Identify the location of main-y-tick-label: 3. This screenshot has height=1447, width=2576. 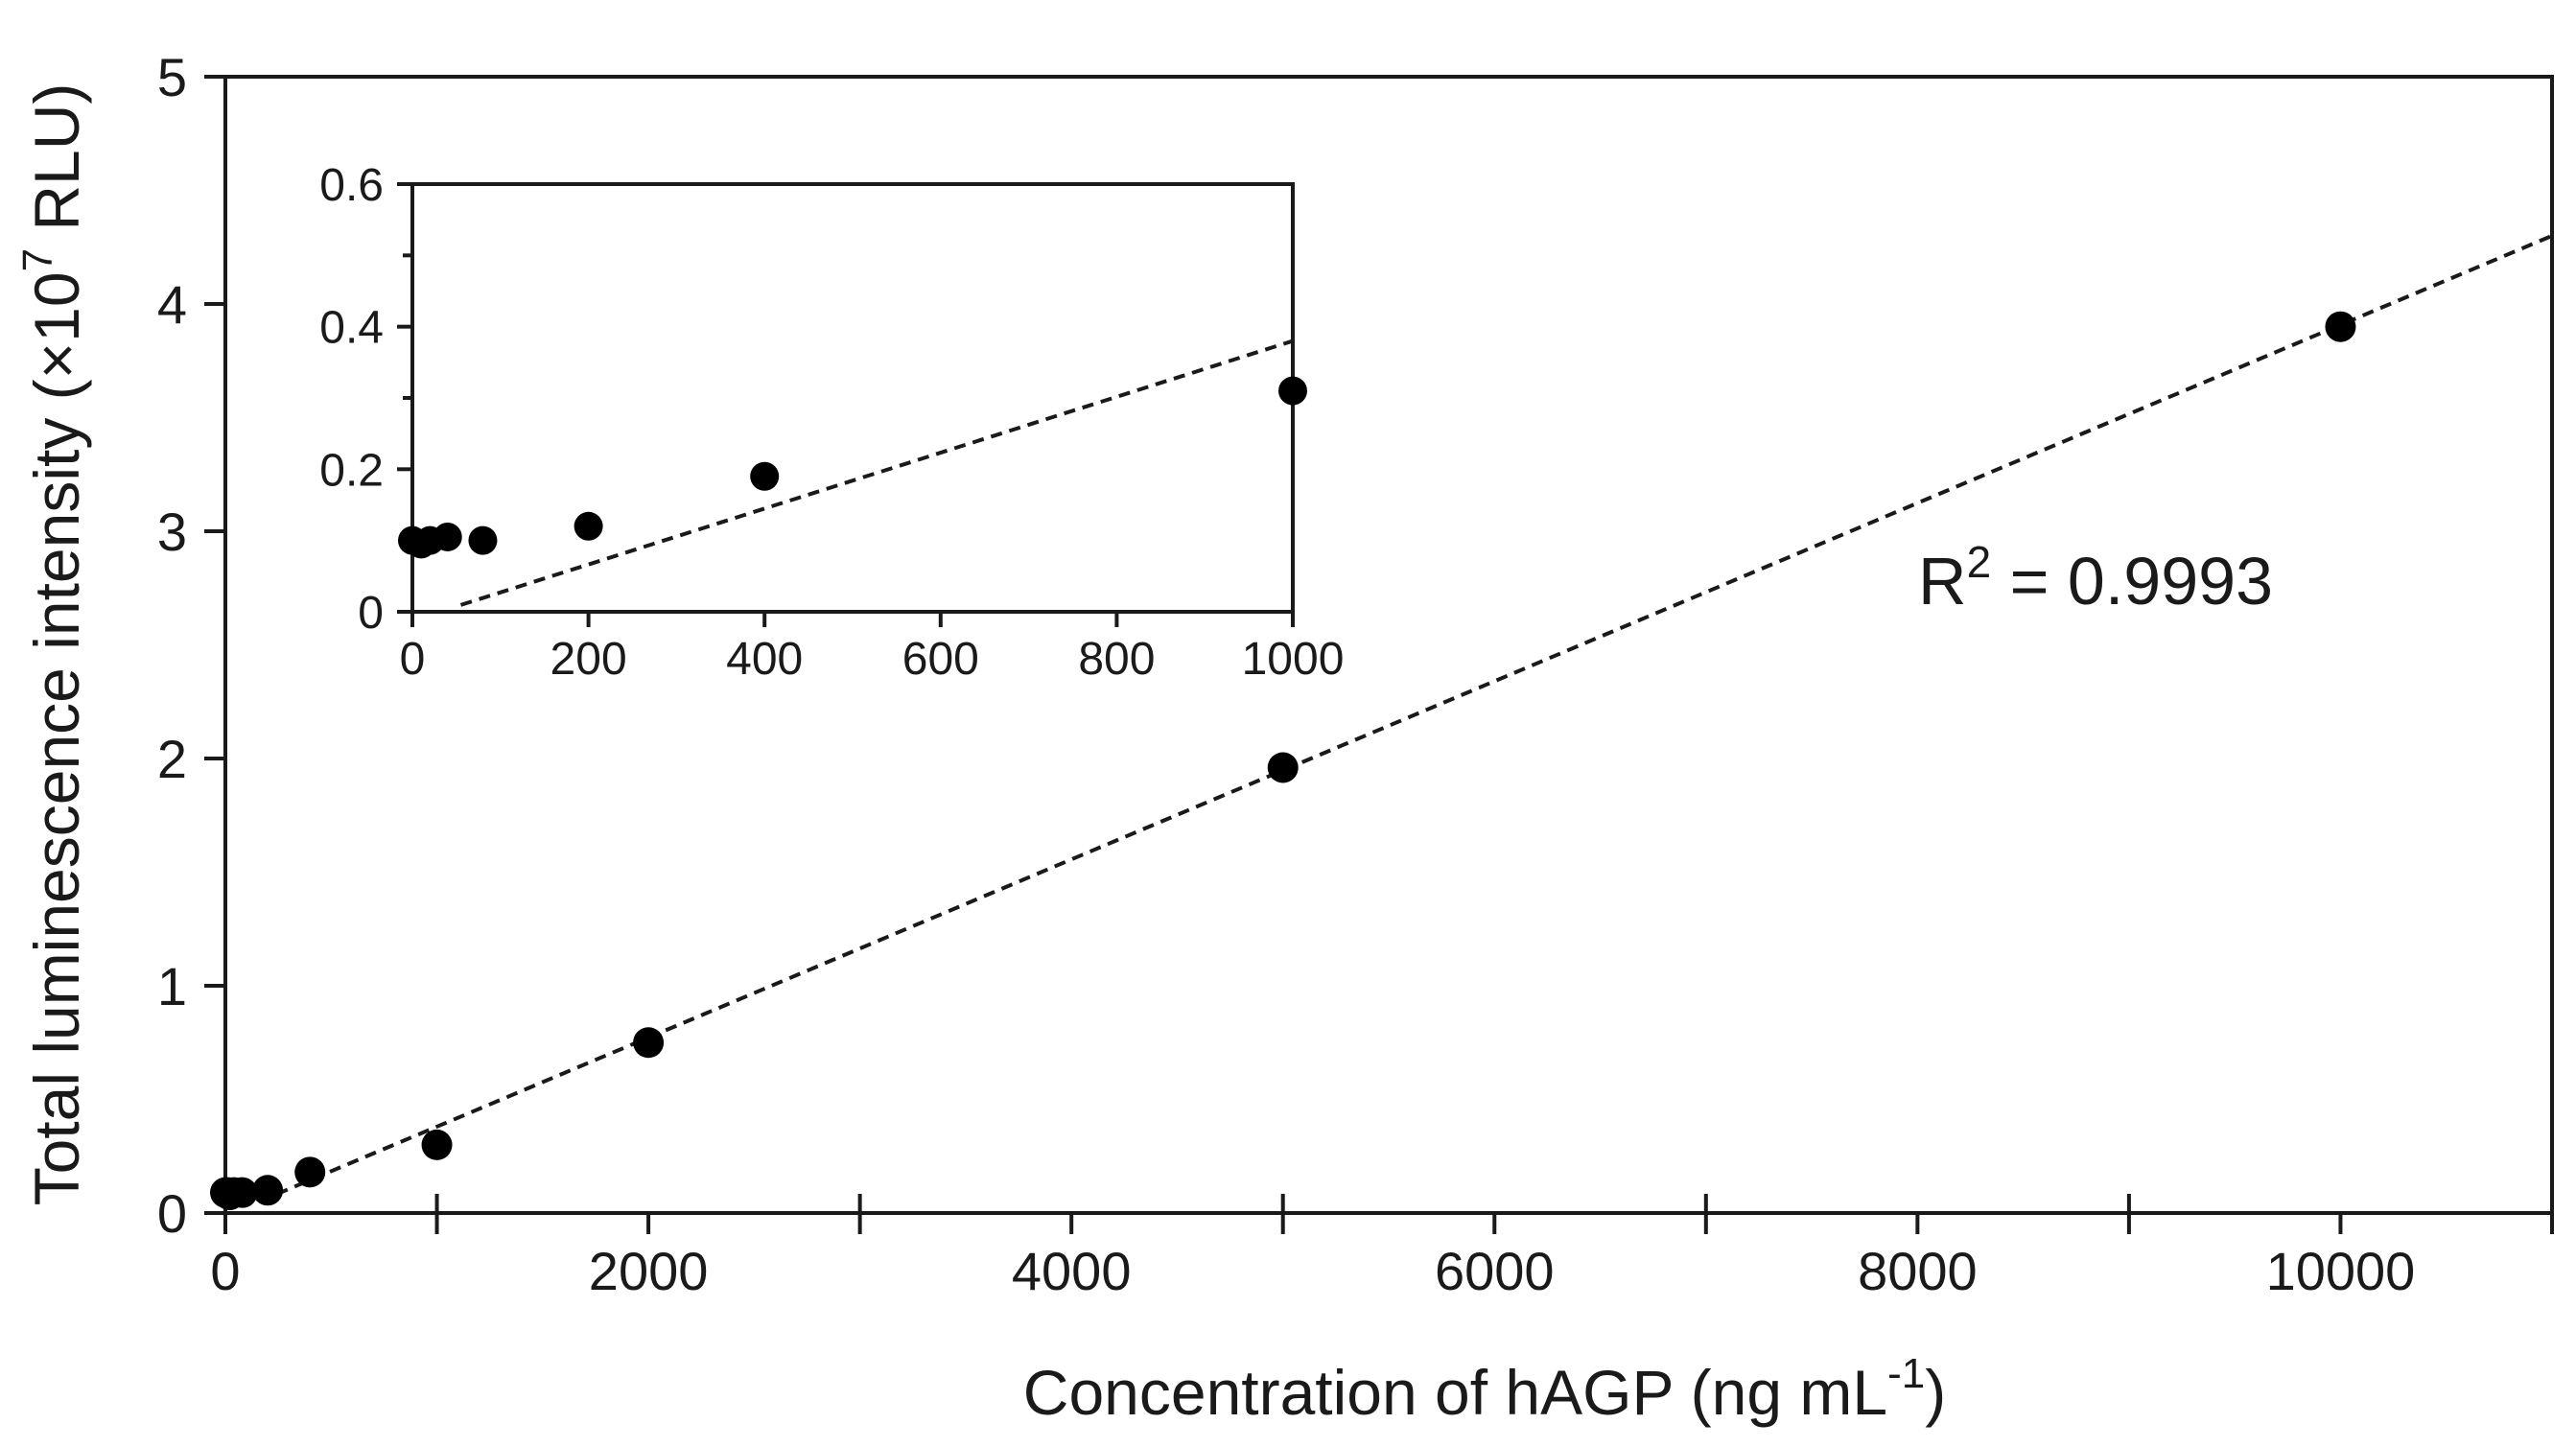
(172, 532).